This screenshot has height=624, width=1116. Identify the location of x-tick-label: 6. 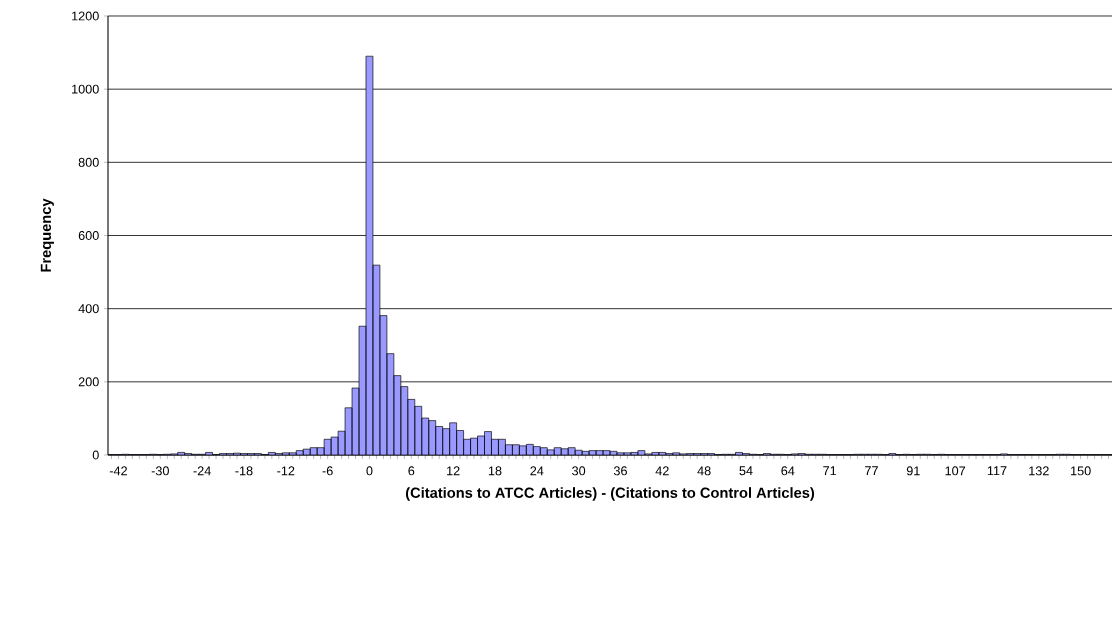
(411, 471).